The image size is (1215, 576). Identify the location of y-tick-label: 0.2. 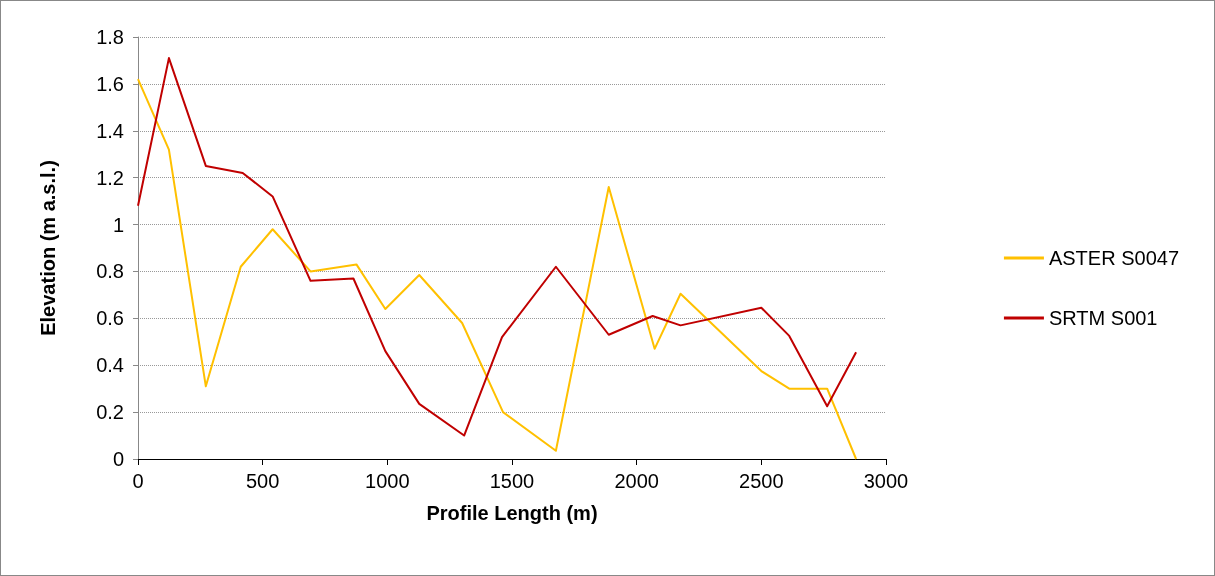
(110, 412).